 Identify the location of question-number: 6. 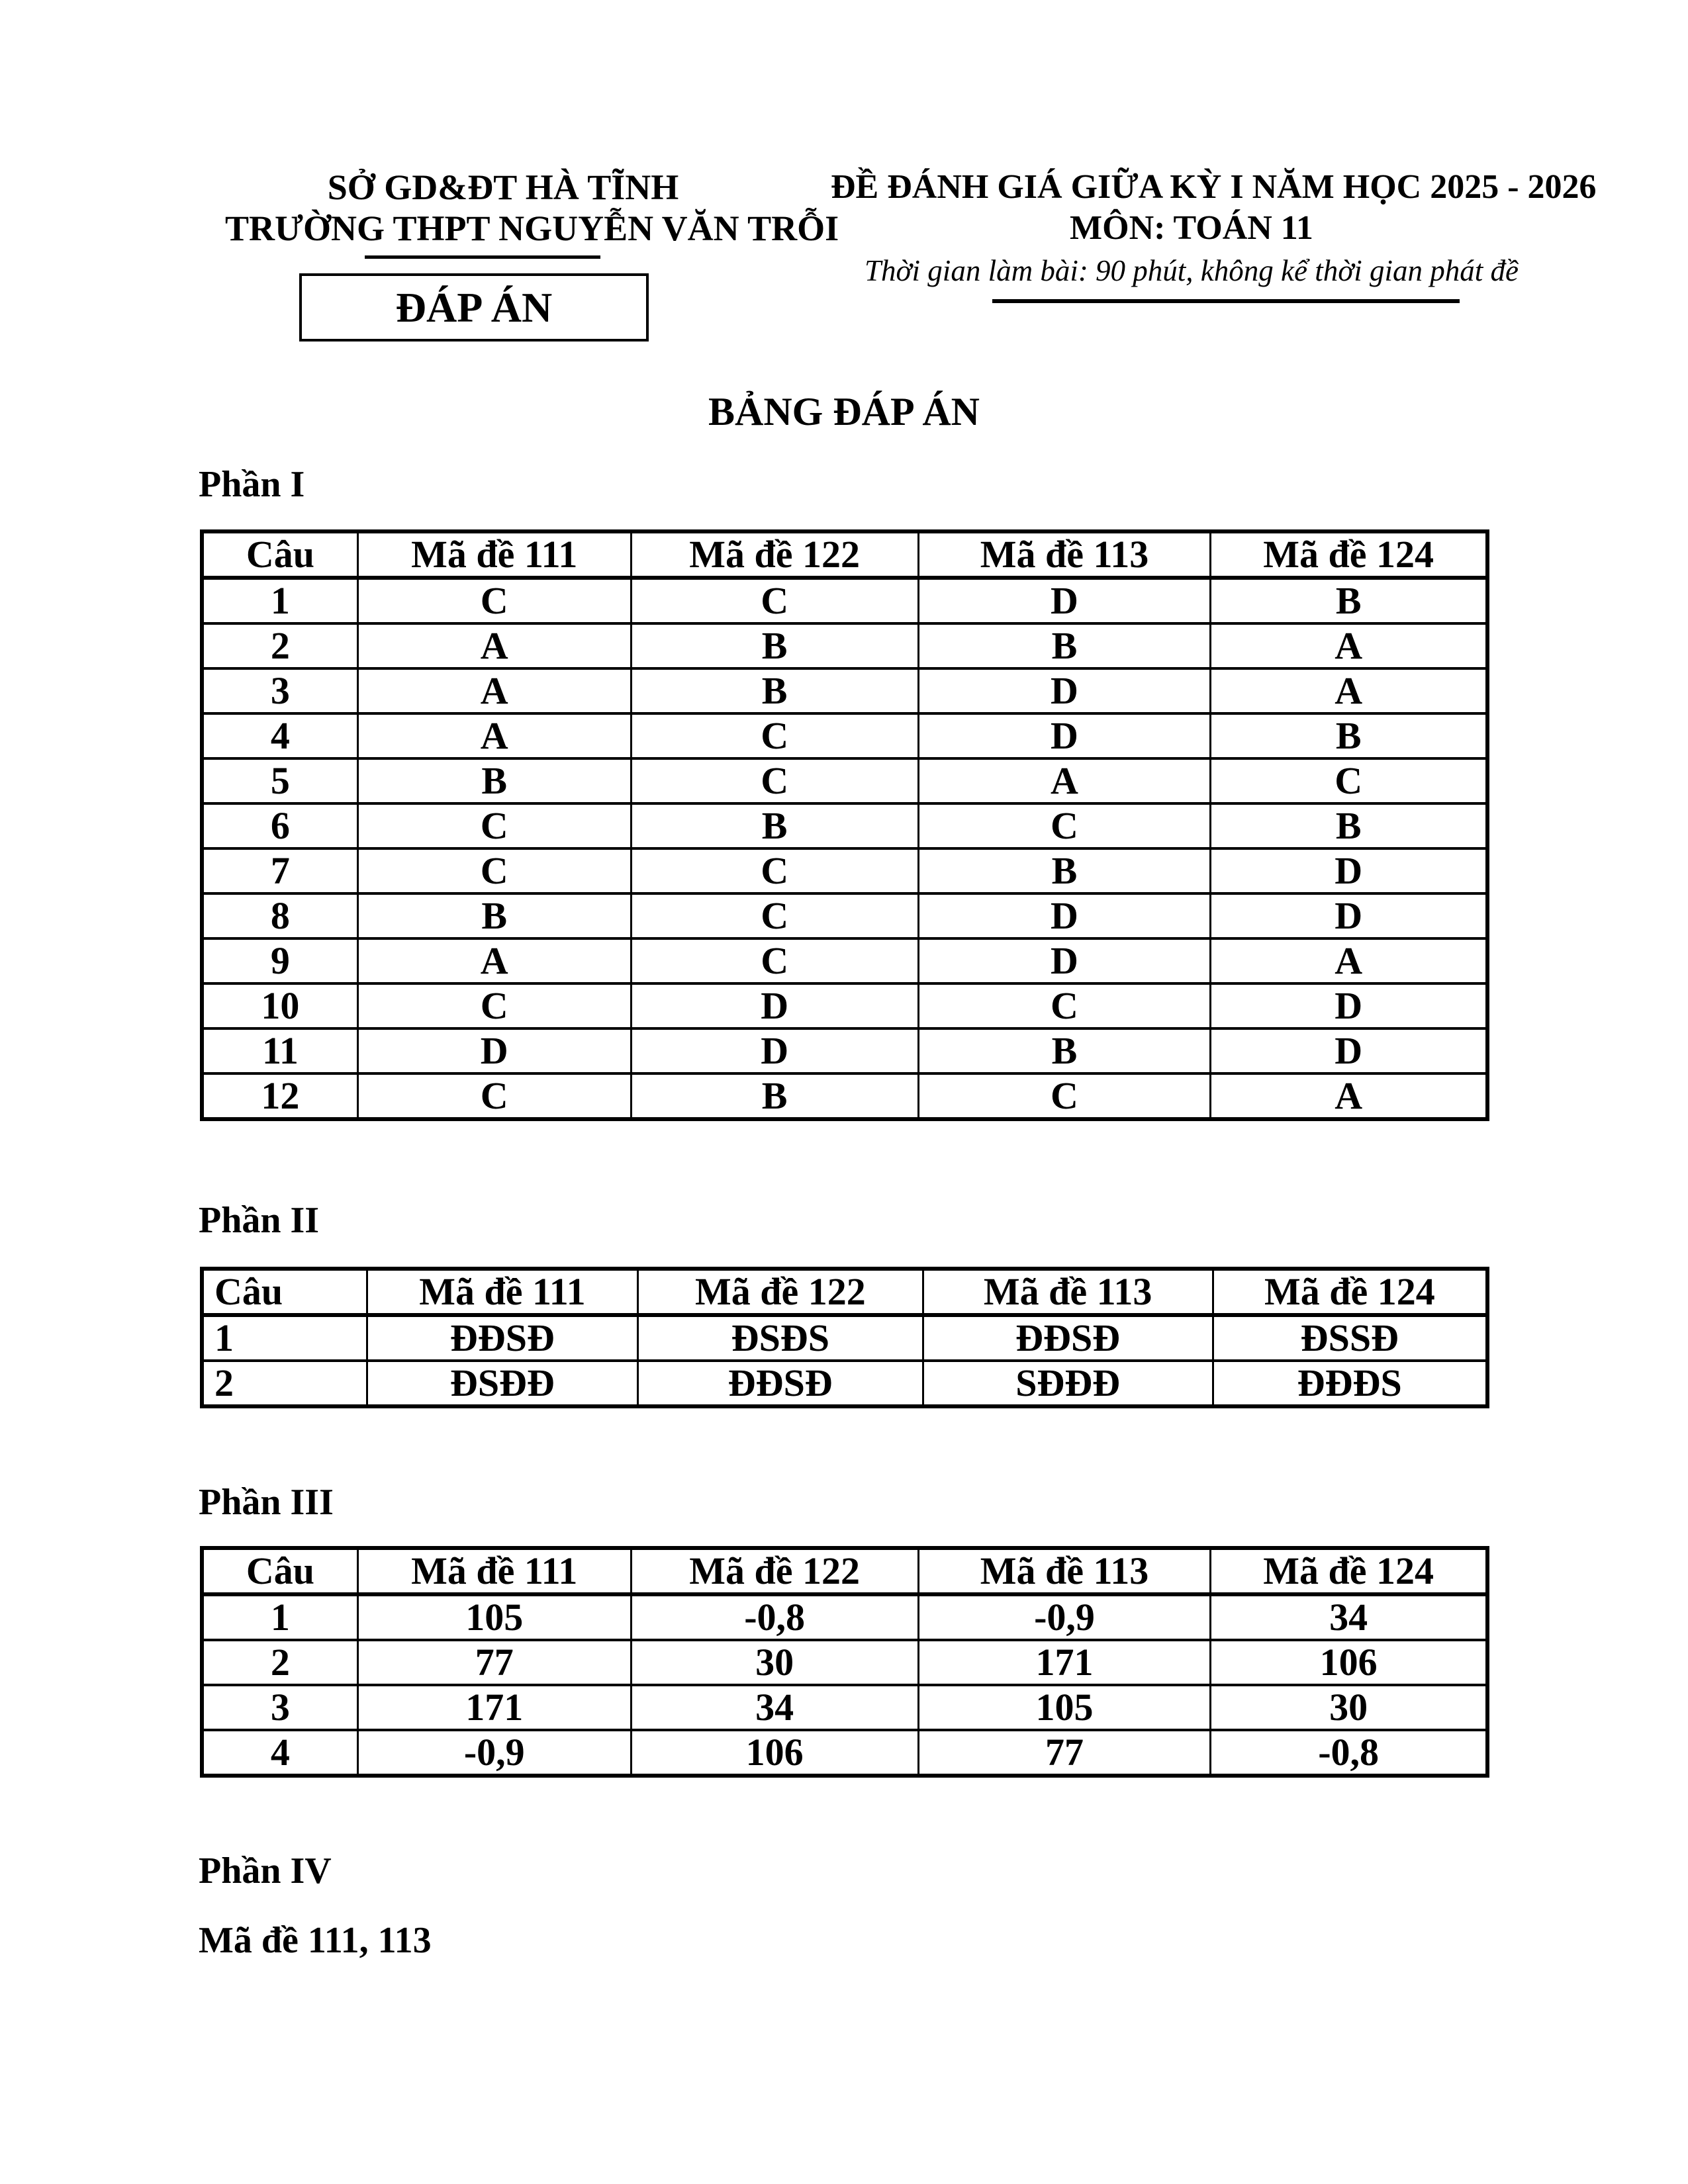
(280, 826).